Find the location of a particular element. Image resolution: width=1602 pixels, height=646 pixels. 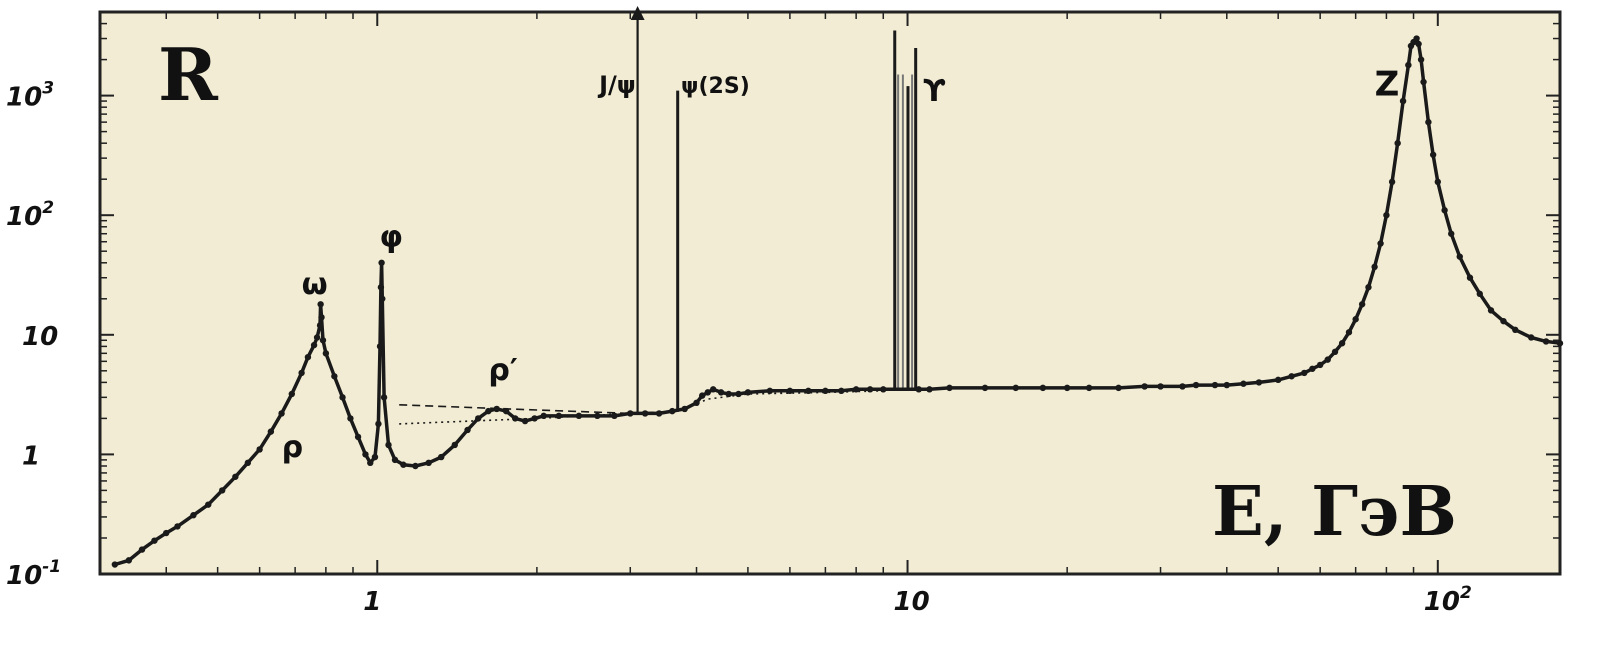

y-tick-label: 10 is located at coordinates (40, 337).